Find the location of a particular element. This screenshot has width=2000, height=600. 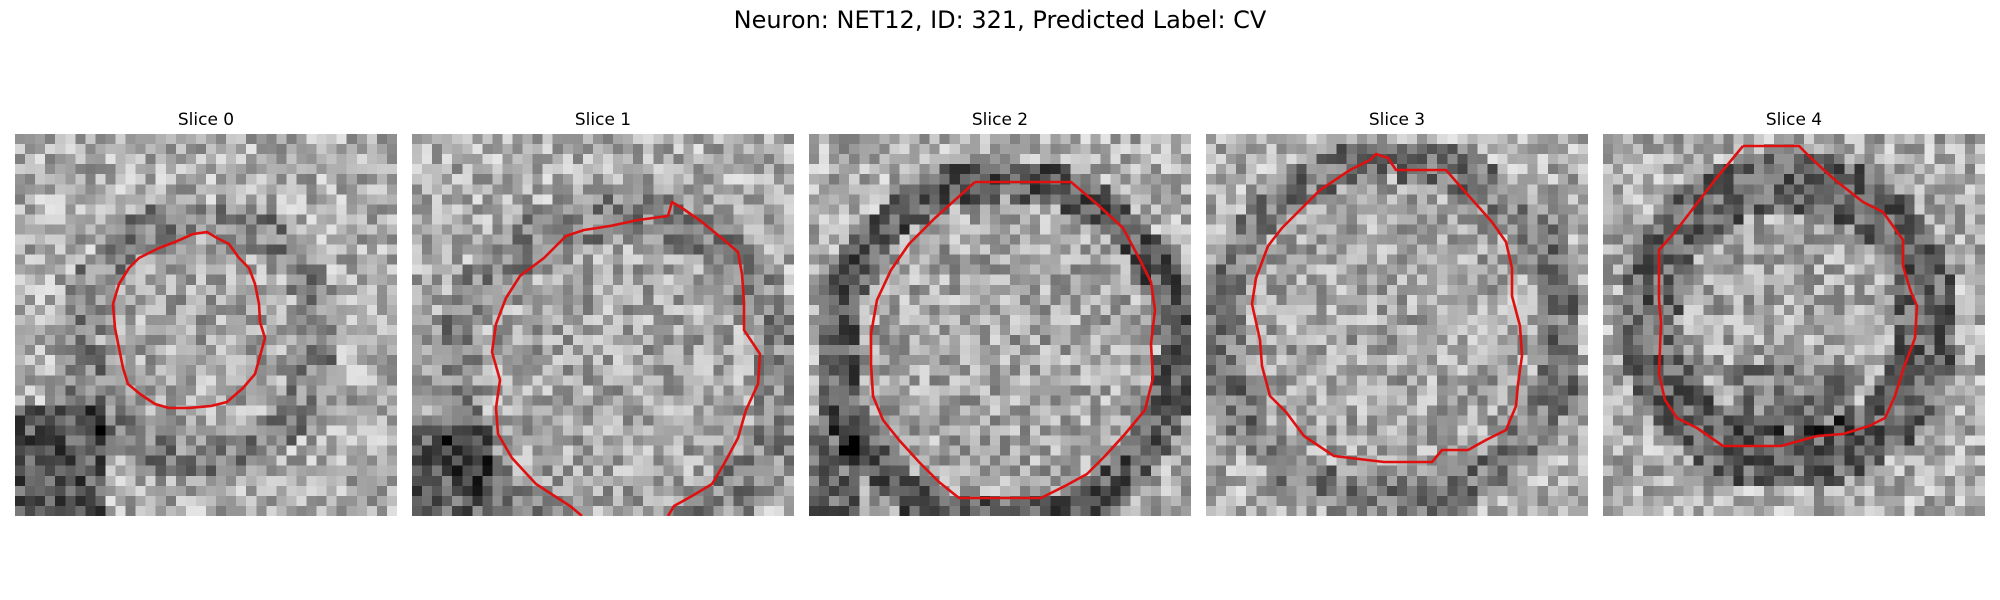

slice-title-4: Slice 4 is located at coordinates (1794, 120).